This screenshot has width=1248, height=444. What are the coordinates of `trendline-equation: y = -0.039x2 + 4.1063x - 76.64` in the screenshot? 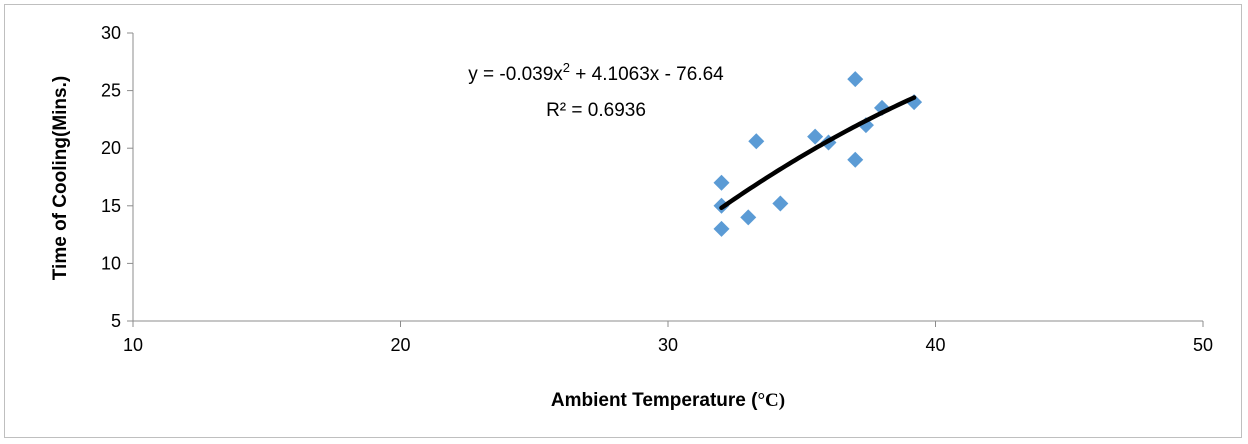 It's located at (596, 72).